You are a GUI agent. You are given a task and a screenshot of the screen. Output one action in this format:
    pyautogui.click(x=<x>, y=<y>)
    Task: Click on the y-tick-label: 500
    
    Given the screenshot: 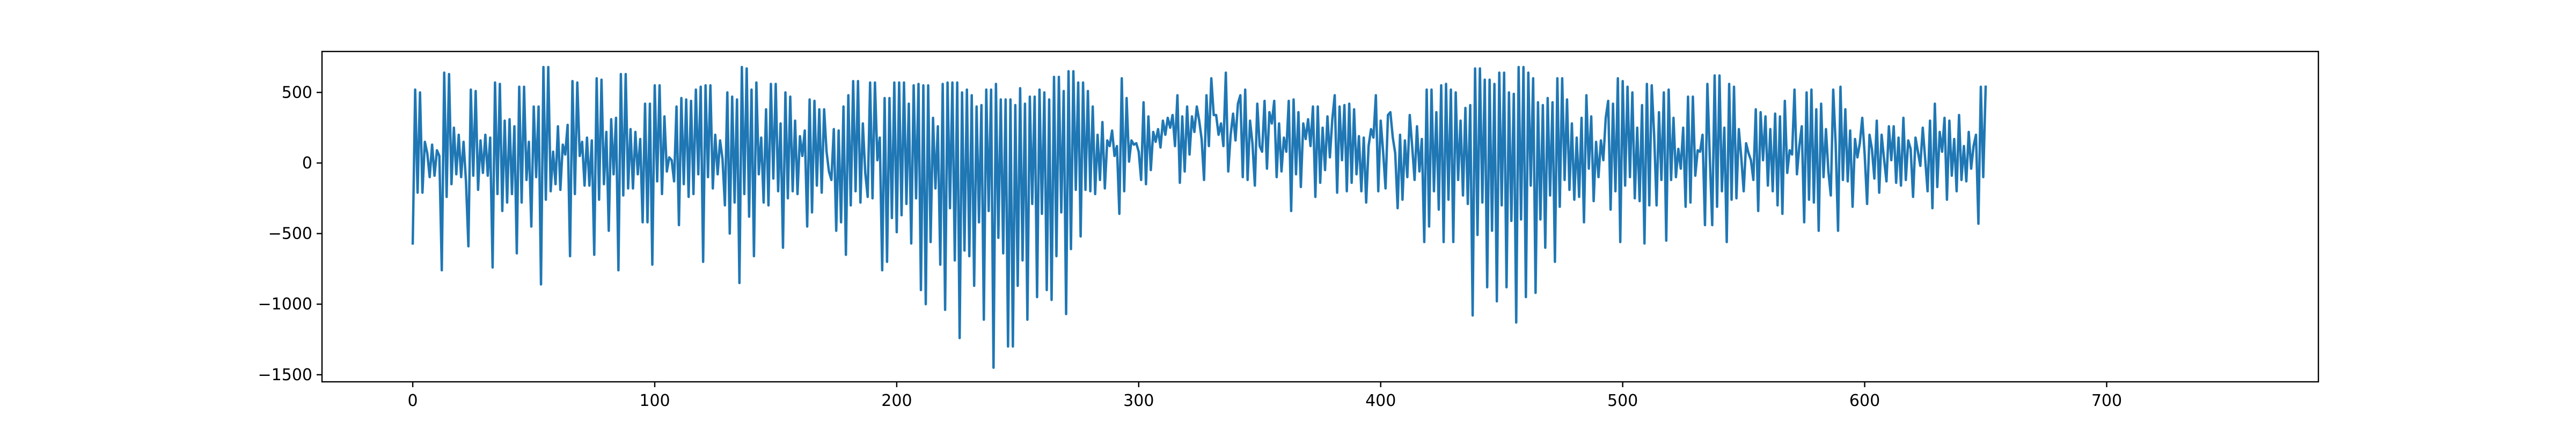 What is the action you would take?
    pyautogui.click(x=297, y=92)
    